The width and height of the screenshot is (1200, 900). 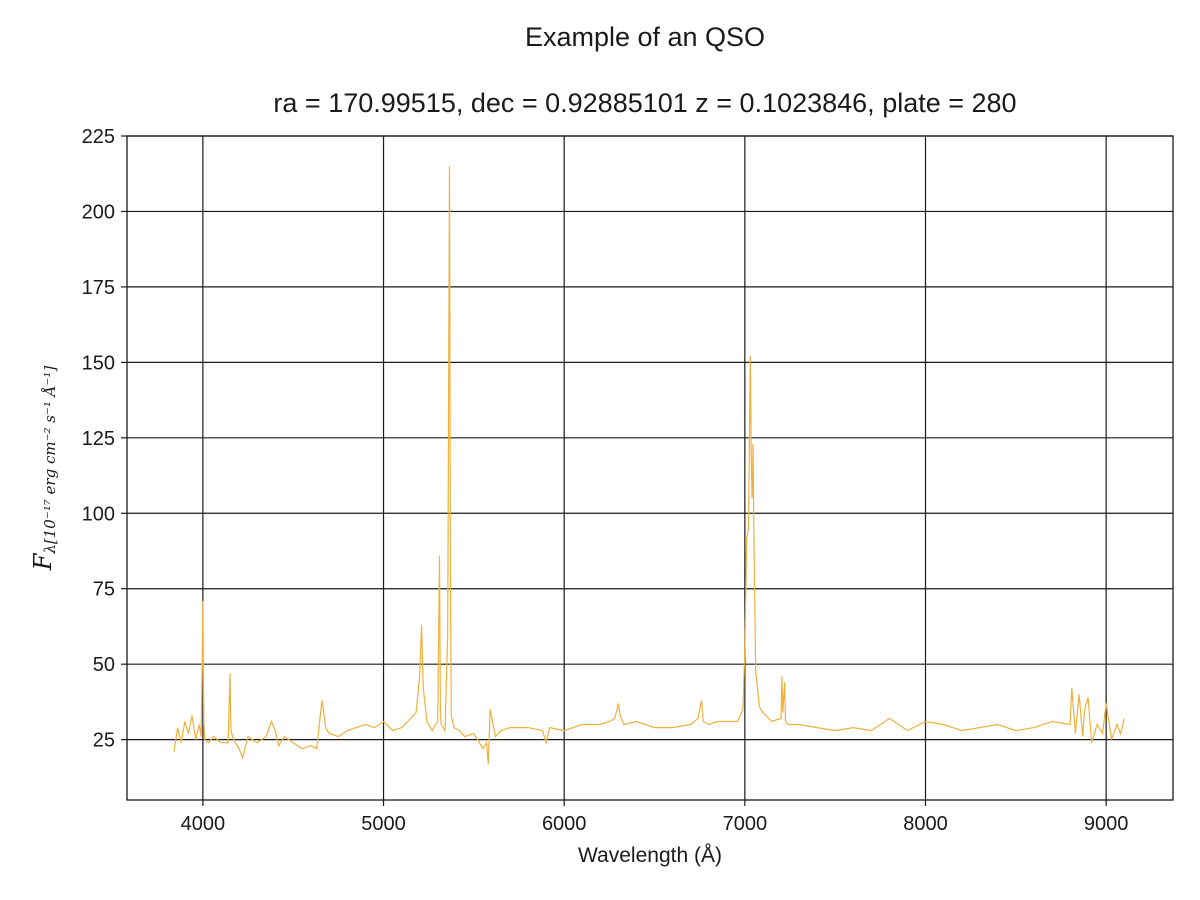 I want to click on x-tick-label: 5000, so click(x=383, y=824).